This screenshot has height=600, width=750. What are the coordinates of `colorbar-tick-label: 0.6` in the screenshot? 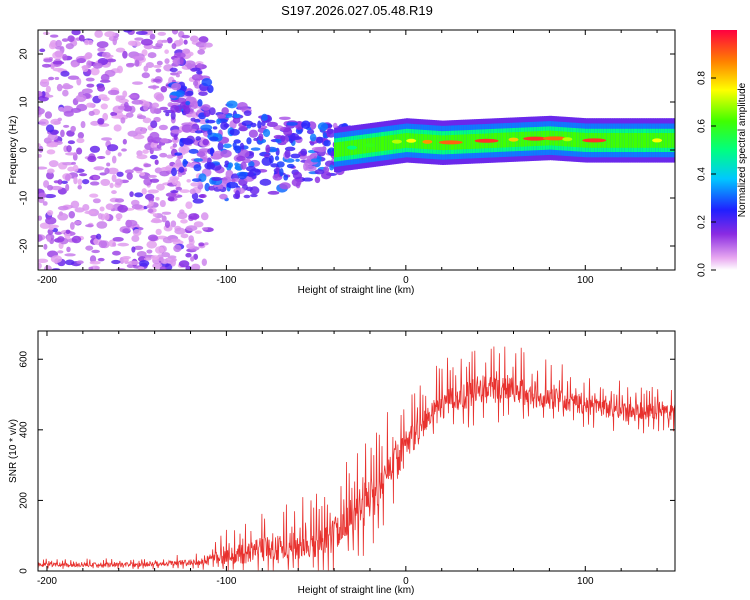 It's located at (702, 126).